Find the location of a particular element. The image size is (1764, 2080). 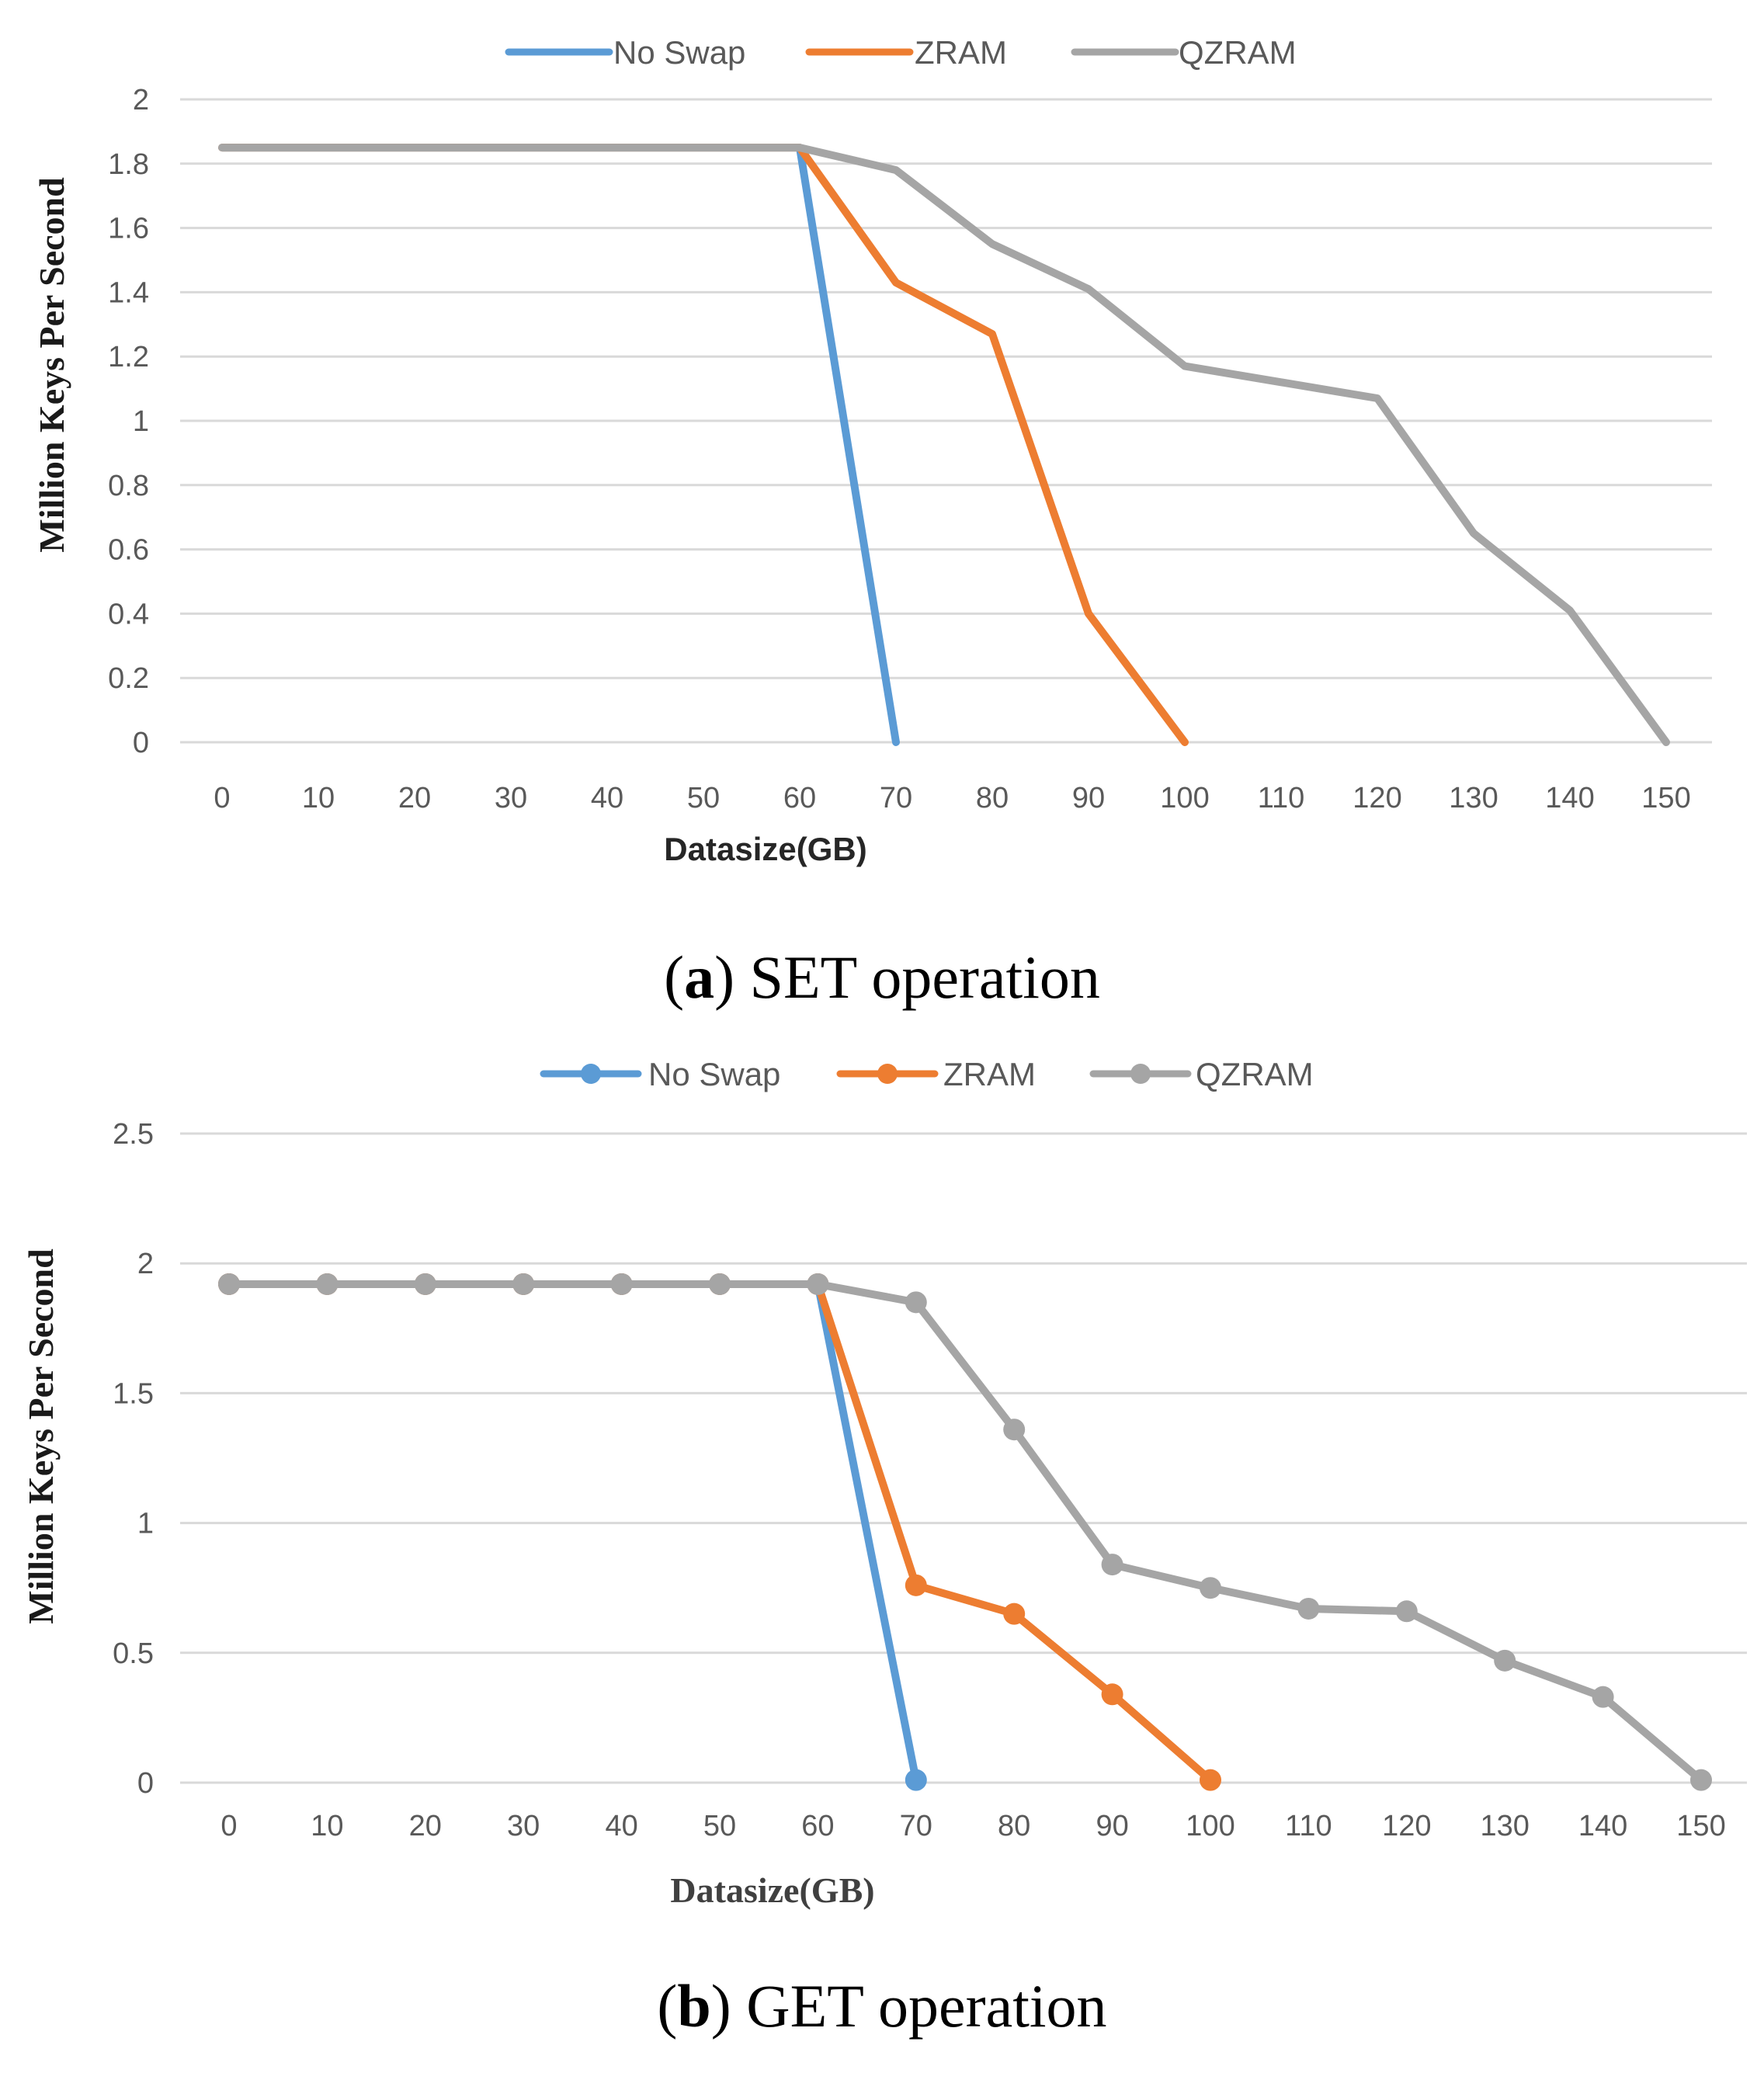

x-tick-label-a-12: 120 is located at coordinates (1377, 798).